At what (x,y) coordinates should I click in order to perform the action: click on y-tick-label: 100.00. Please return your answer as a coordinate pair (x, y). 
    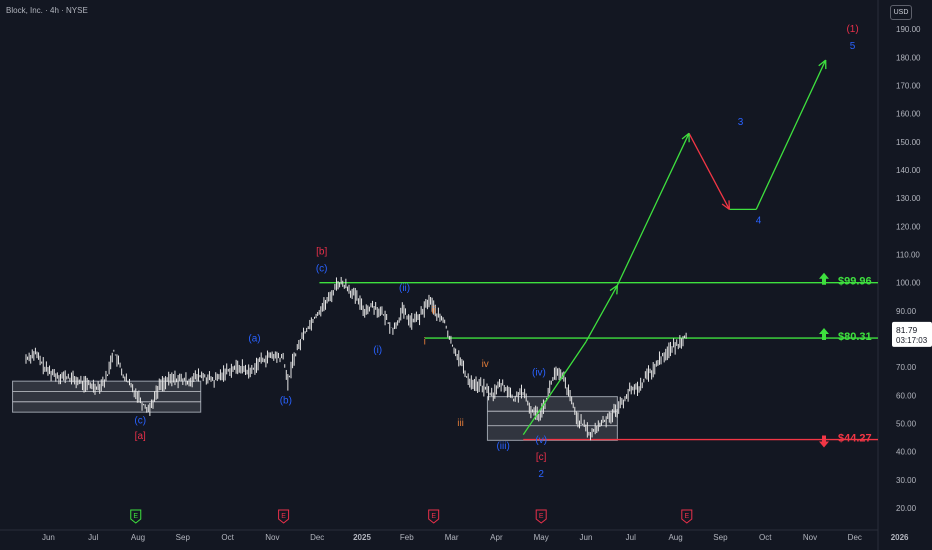
    Looking at the image, I should click on (908, 283).